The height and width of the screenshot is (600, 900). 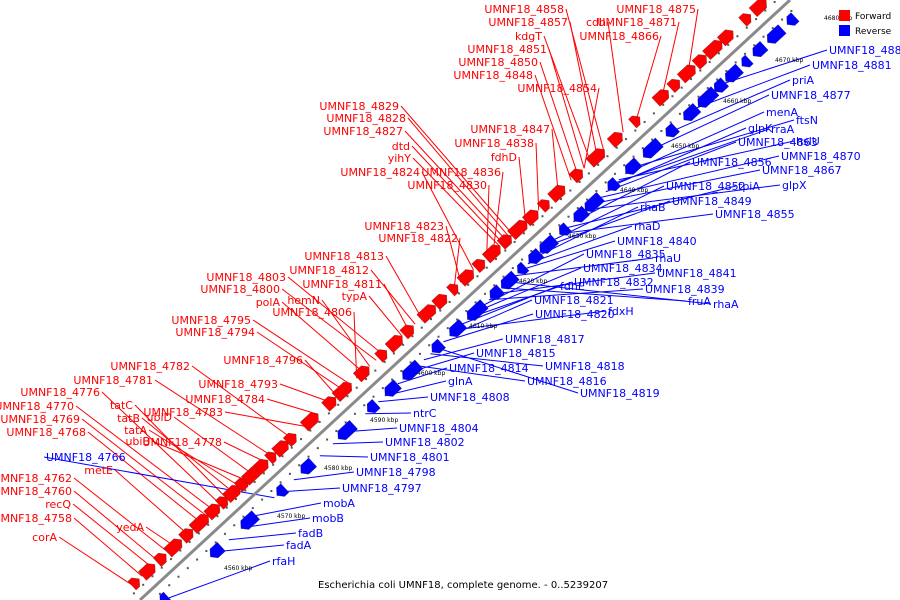 I want to click on forward-gene-label: UMNF18_4795, so click(x=211, y=320).